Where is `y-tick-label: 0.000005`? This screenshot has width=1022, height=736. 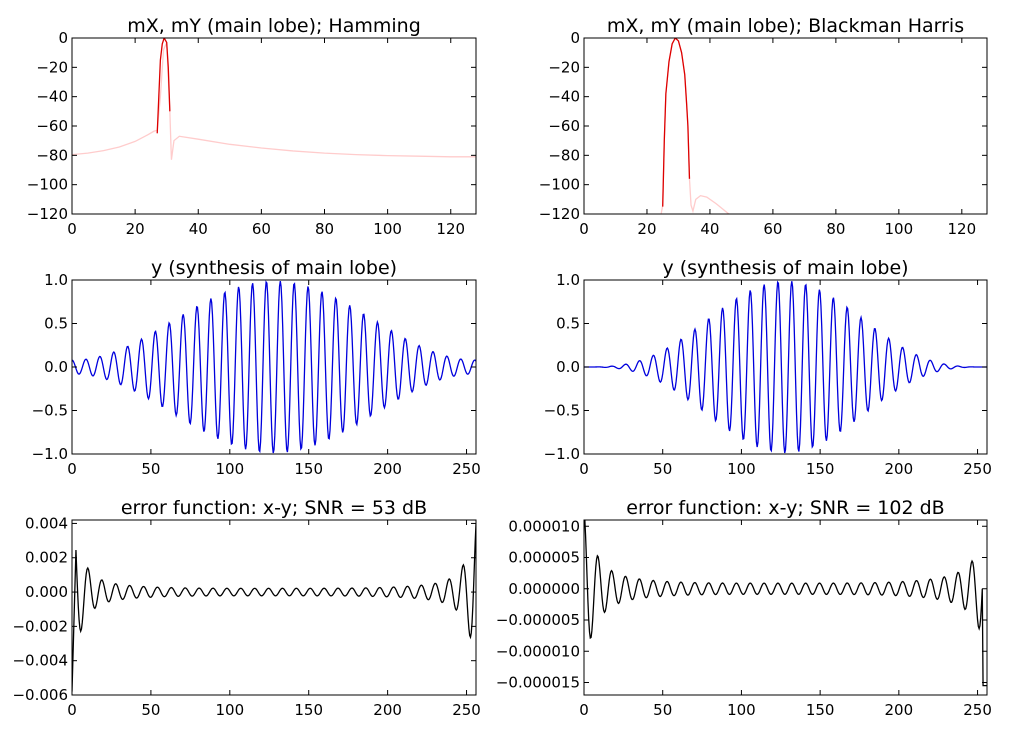
y-tick-label: 0.000005 is located at coordinates (544, 558).